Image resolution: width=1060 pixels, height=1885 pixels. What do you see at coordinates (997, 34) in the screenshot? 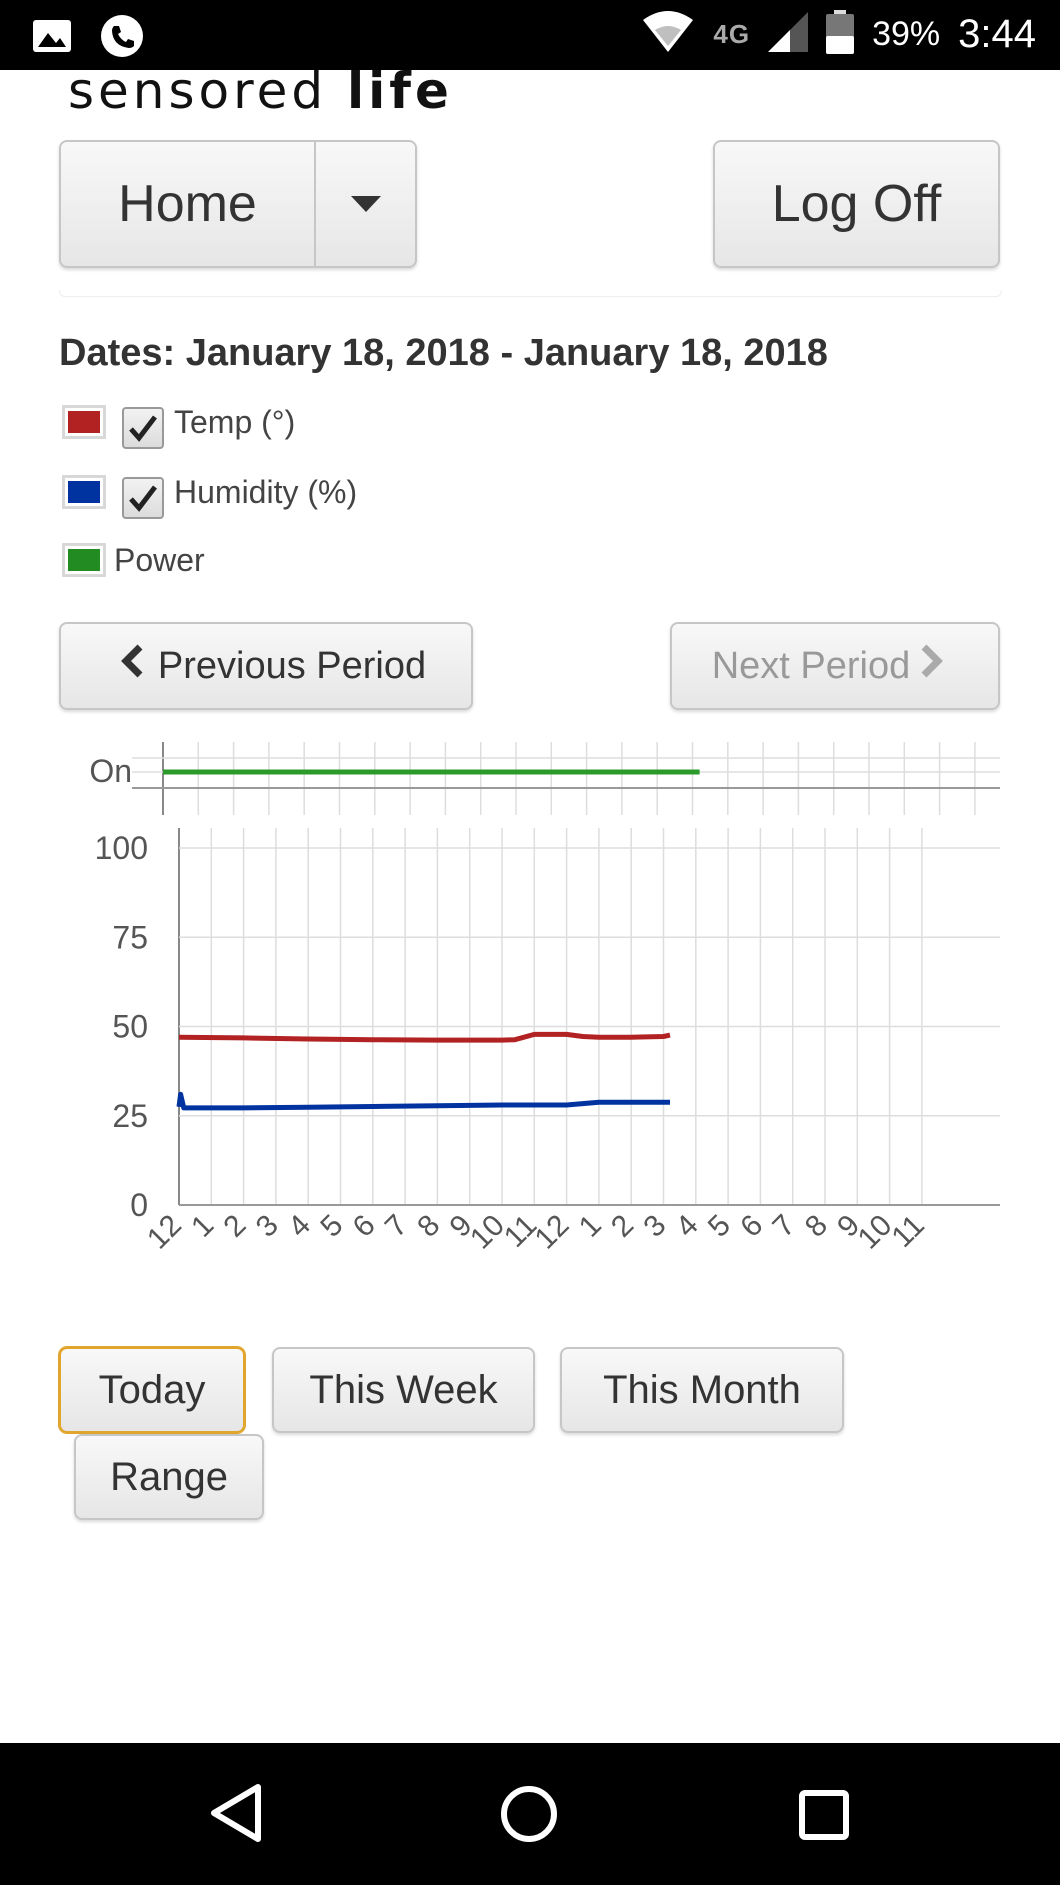
I see `clock: 3:44` at bounding box center [997, 34].